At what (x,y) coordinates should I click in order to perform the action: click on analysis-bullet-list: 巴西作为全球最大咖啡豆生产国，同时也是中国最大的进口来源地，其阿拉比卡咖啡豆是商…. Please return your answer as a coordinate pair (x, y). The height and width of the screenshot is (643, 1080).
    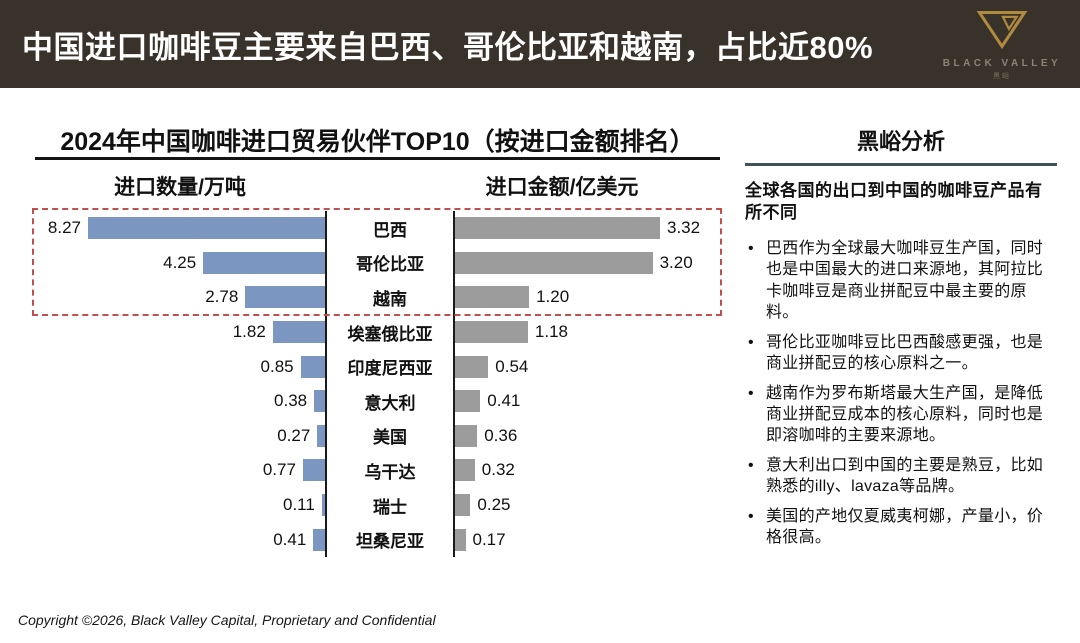
    Looking at the image, I should click on (901, 393).